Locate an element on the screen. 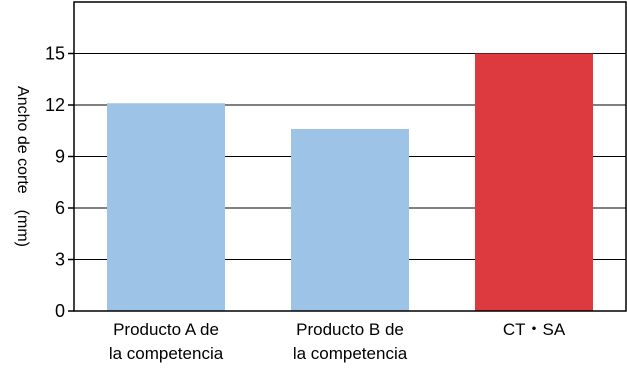  y-tick-label: 12 is located at coordinates (55, 105).